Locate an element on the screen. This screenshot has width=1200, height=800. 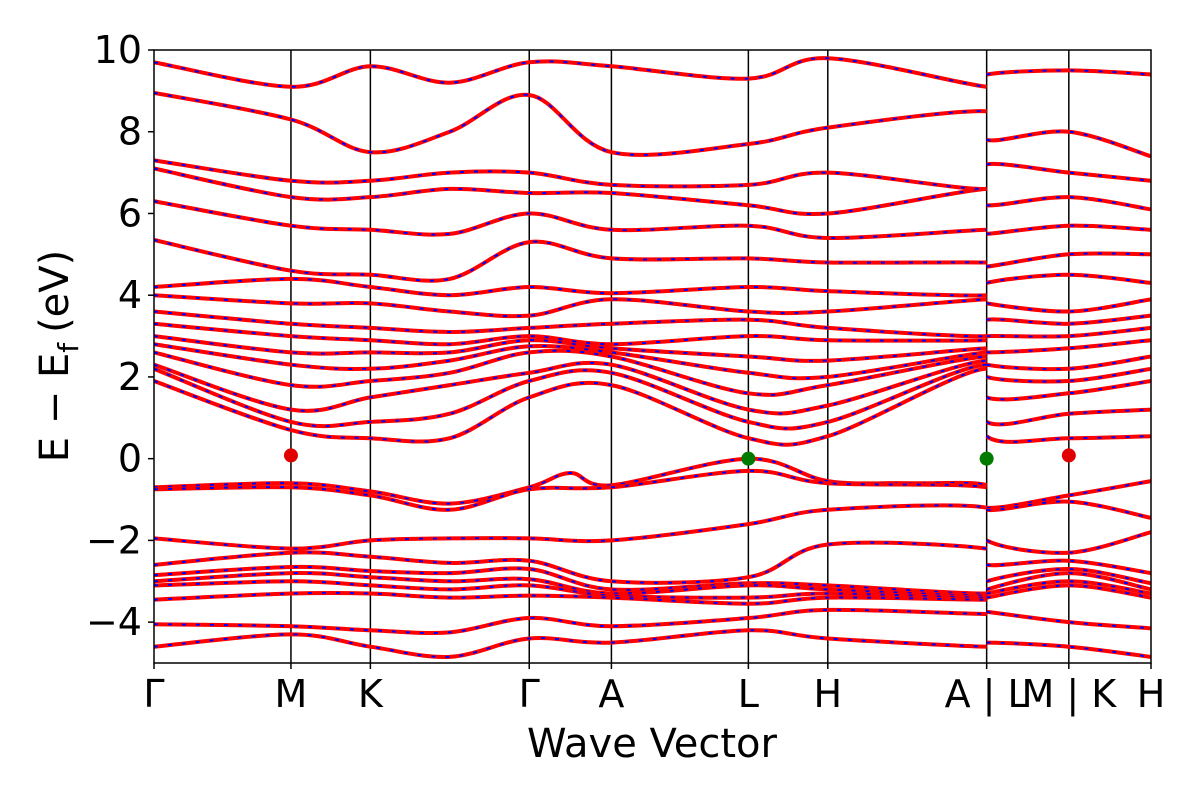
y-tick-label: 8 is located at coordinates (130, 132).